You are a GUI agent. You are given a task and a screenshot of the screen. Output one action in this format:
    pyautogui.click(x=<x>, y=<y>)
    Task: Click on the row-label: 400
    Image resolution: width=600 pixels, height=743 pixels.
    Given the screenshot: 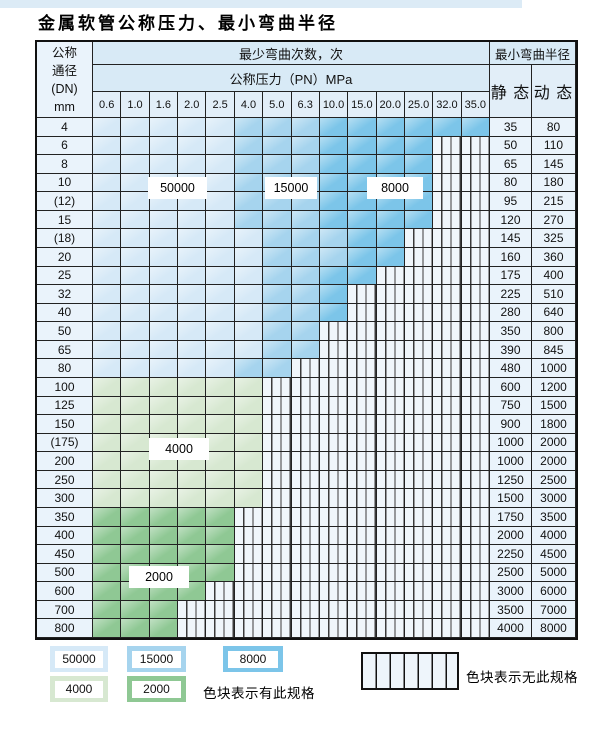 What is the action you would take?
    pyautogui.click(x=65, y=536)
    